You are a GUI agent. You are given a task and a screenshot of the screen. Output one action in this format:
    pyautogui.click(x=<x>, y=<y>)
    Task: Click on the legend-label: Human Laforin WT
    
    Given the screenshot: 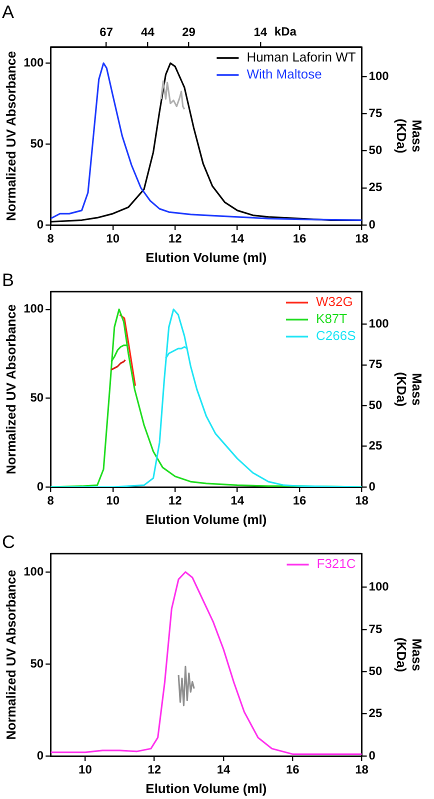 What is the action you would take?
    pyautogui.click(x=301, y=57)
    